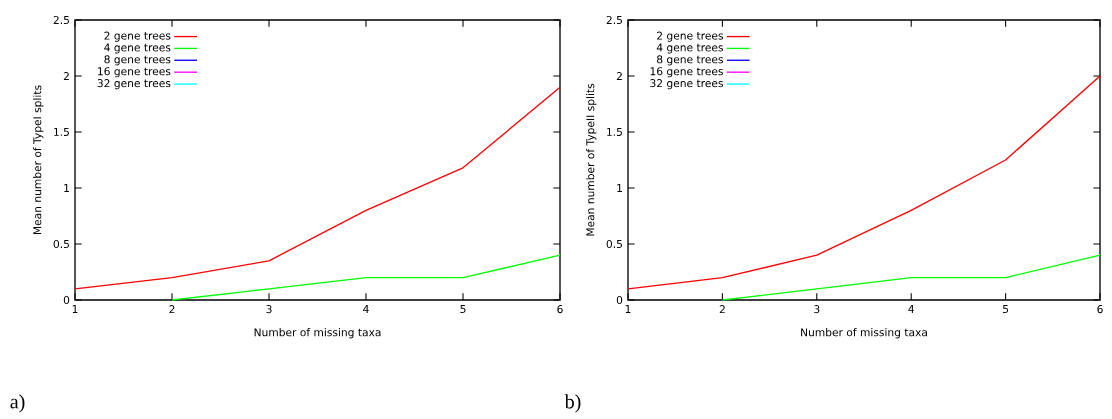  What do you see at coordinates (38, 160) in the screenshot?
I see `y-axis-title: Mean number of TypeI splits` at bounding box center [38, 160].